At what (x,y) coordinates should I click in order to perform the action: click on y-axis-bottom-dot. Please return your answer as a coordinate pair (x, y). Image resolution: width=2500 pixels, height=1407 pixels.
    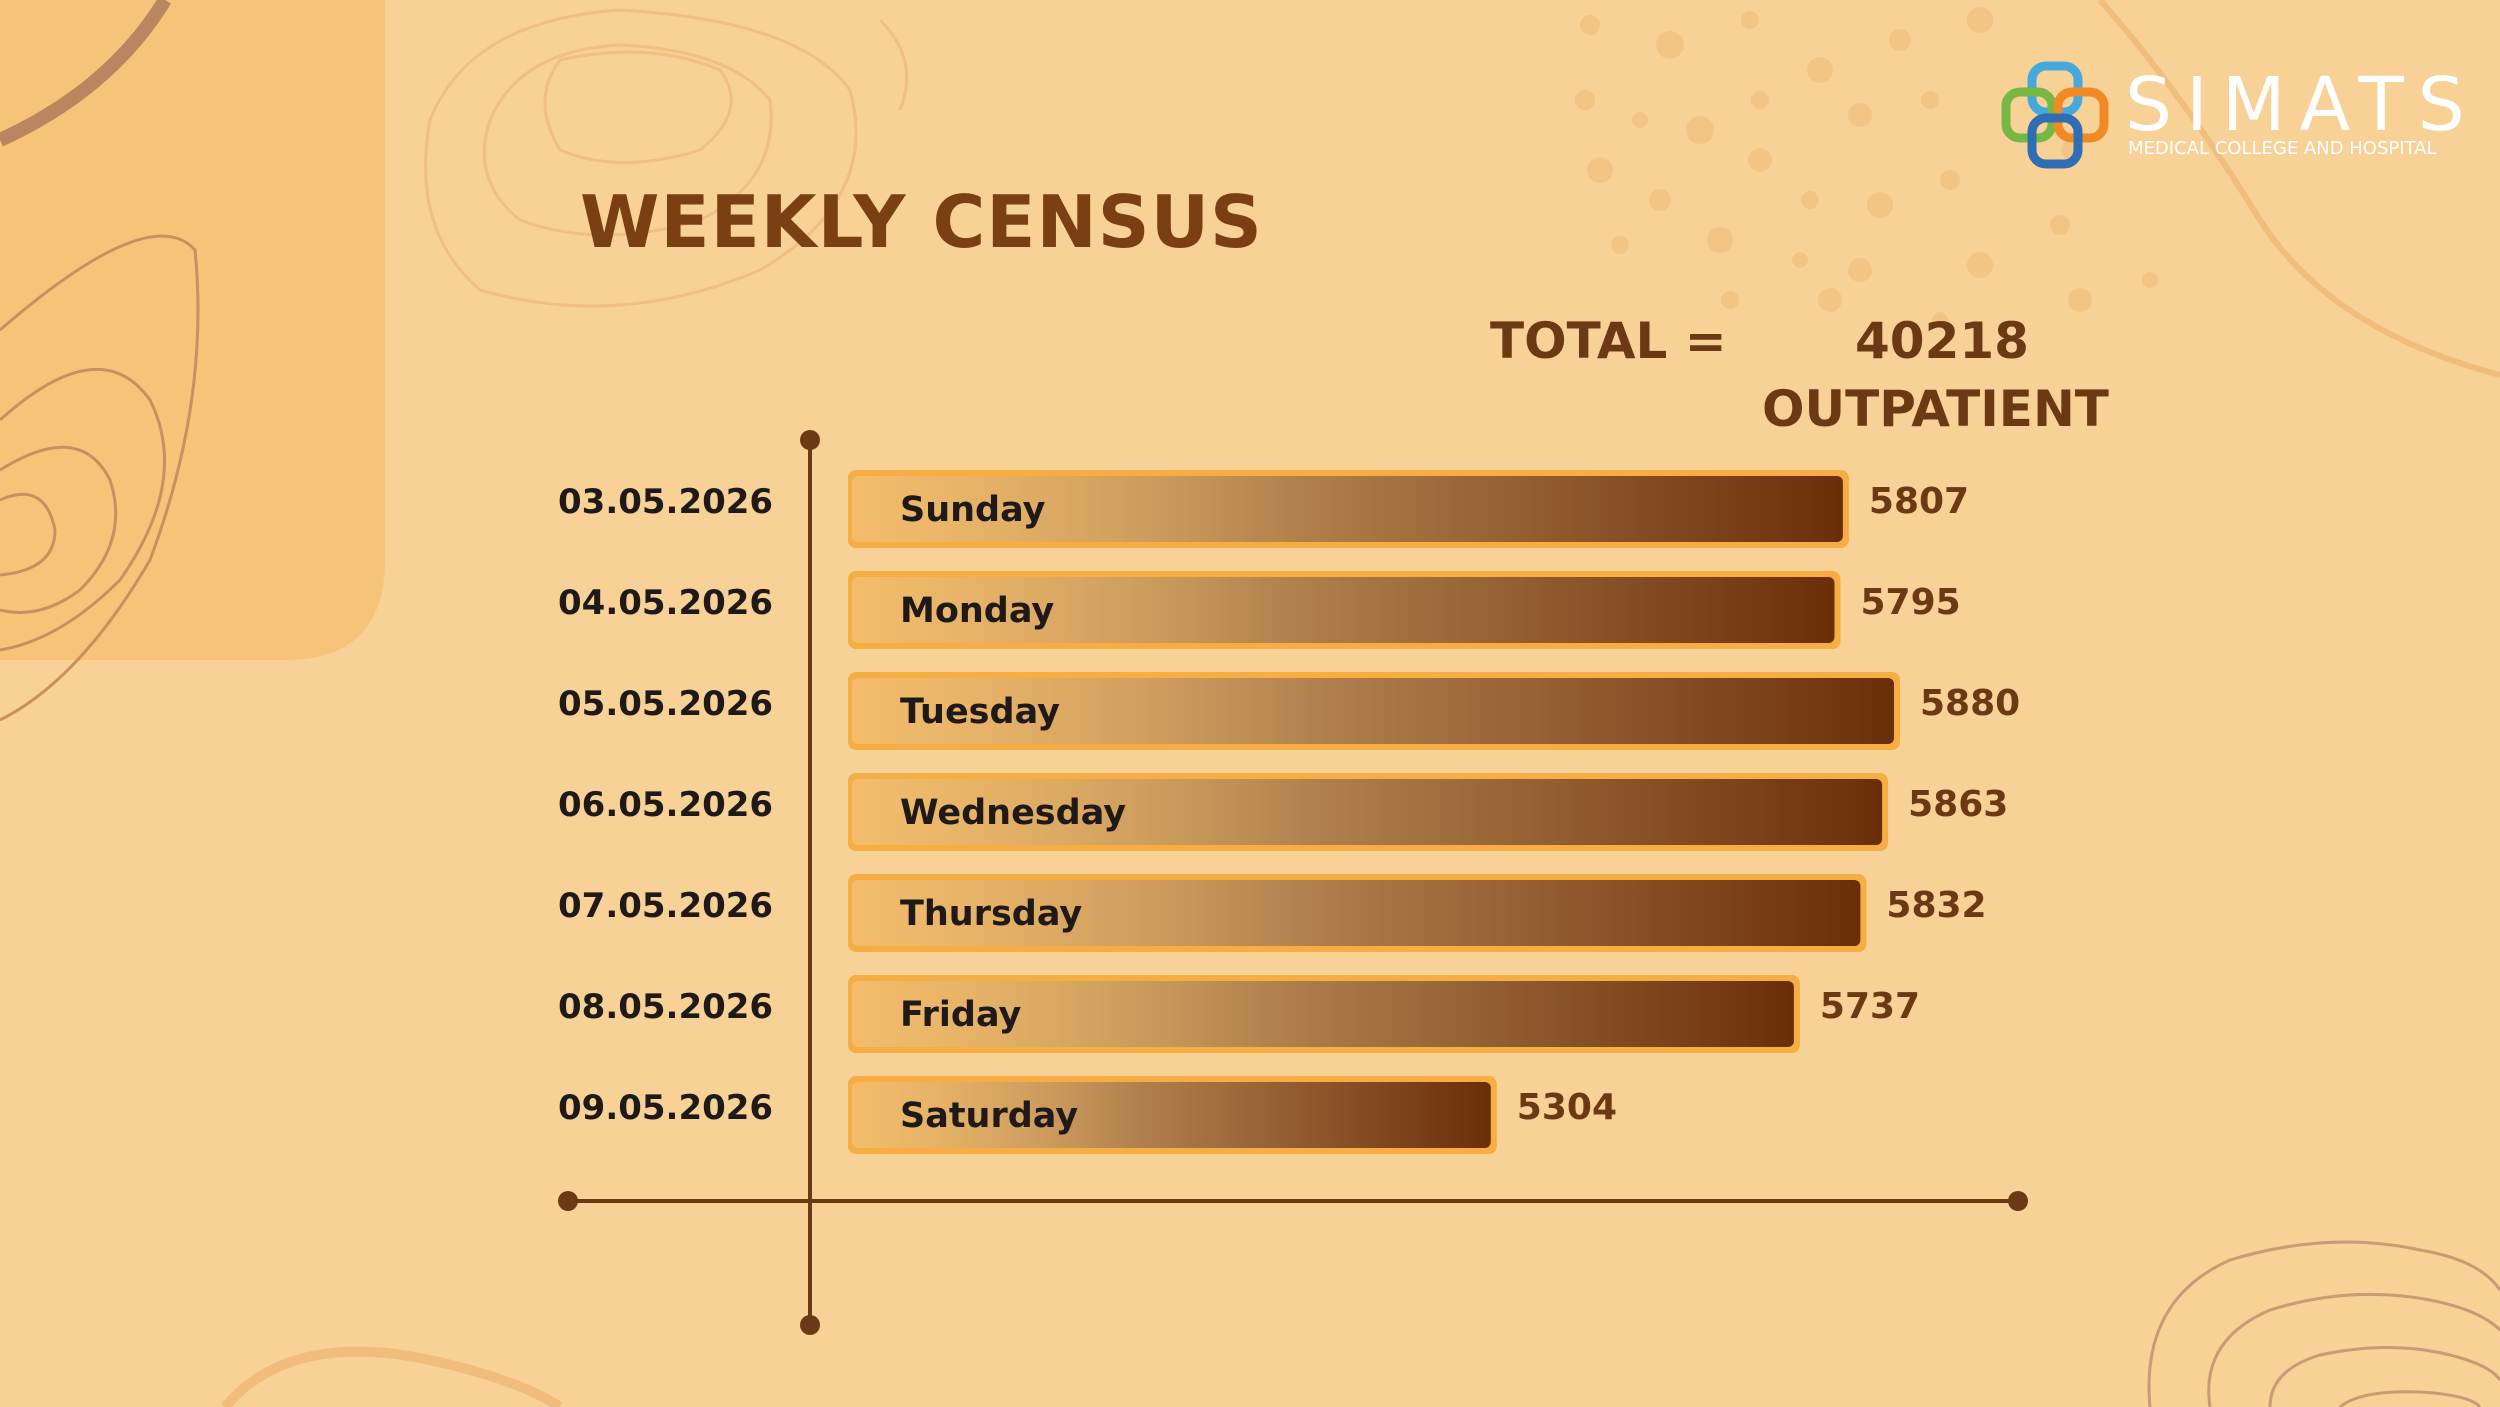
    Looking at the image, I should click on (810, 1325).